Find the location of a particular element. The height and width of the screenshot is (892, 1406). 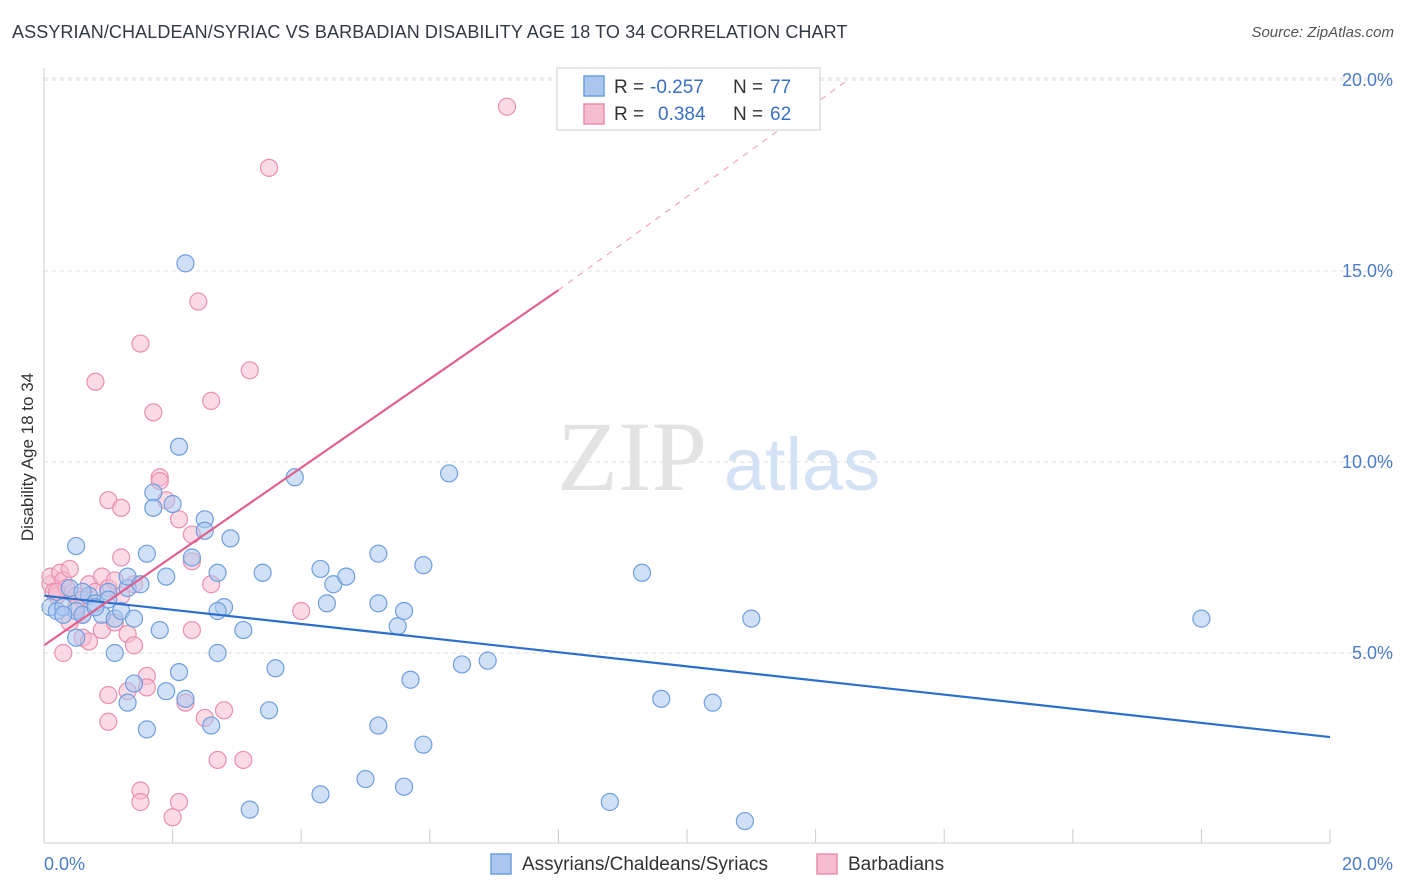

bottom-legend-swatch-pink is located at coordinates (827, 864).